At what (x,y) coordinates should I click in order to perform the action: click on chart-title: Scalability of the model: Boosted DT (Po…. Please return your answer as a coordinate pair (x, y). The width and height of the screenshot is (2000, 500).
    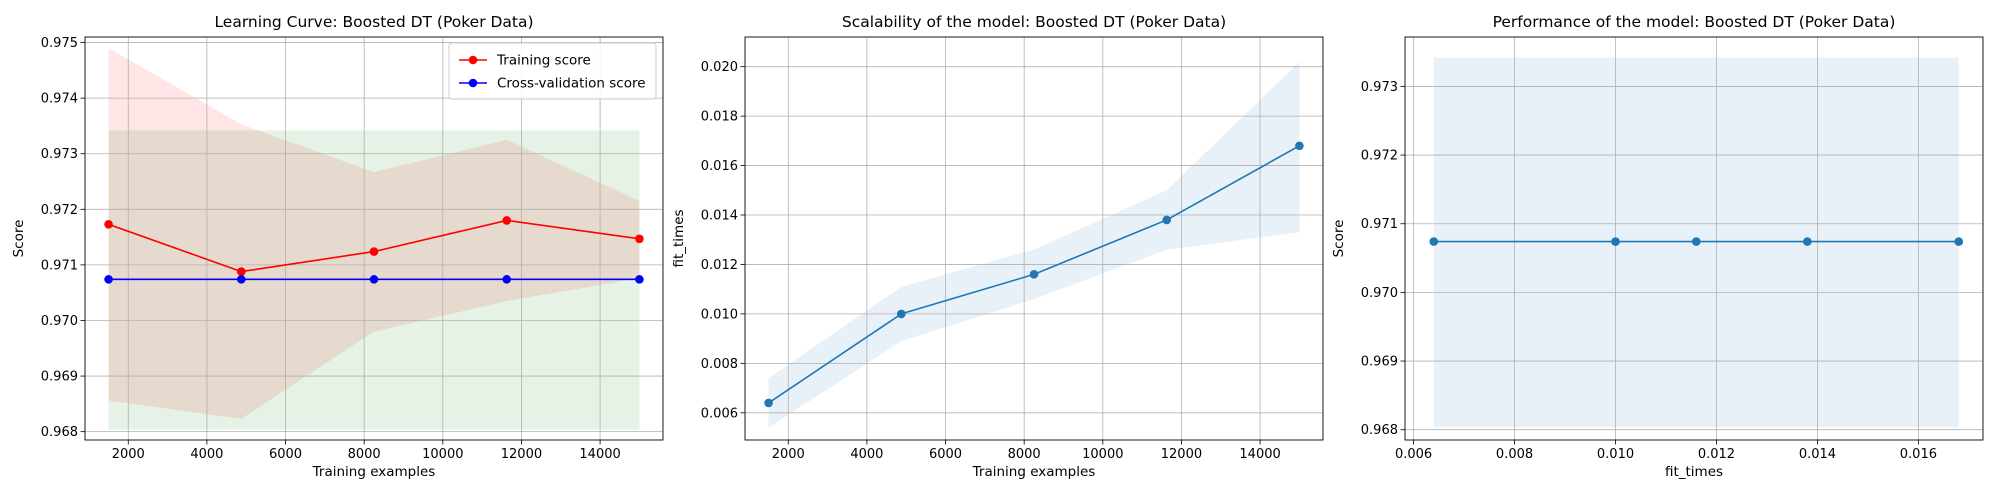
    Looking at the image, I should click on (1034, 22).